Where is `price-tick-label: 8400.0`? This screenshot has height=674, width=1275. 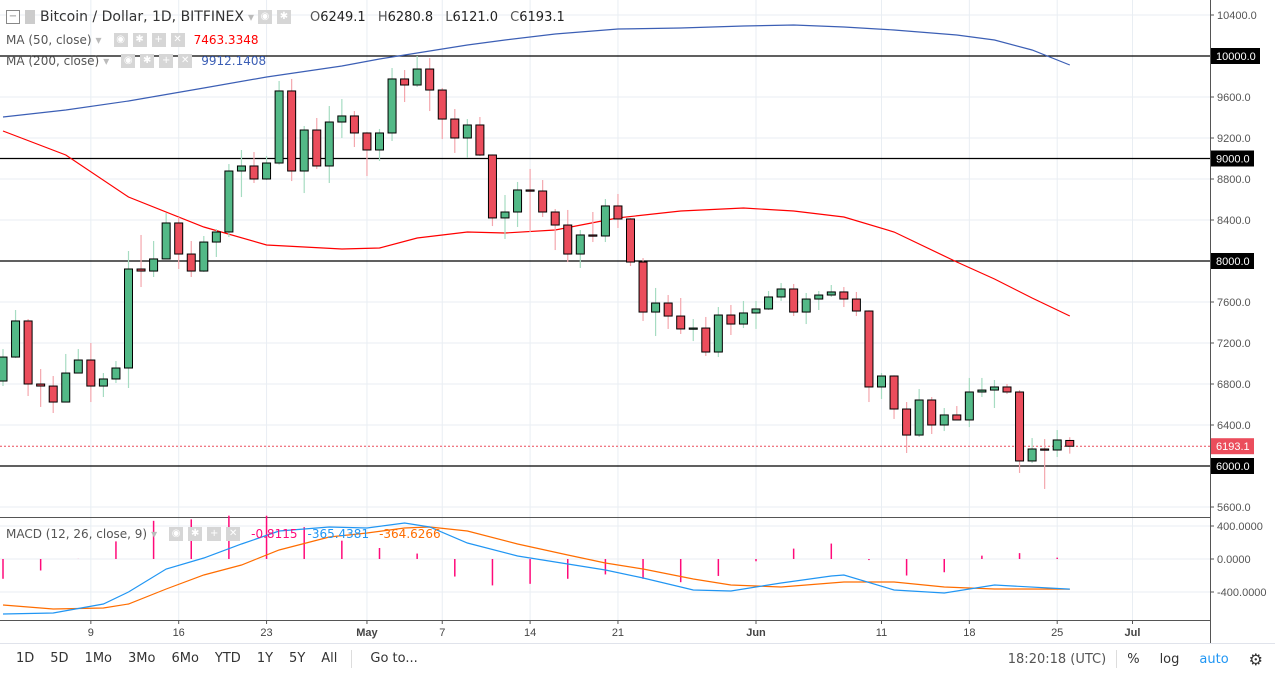
price-tick-label: 8400.0 is located at coordinates (1234, 221).